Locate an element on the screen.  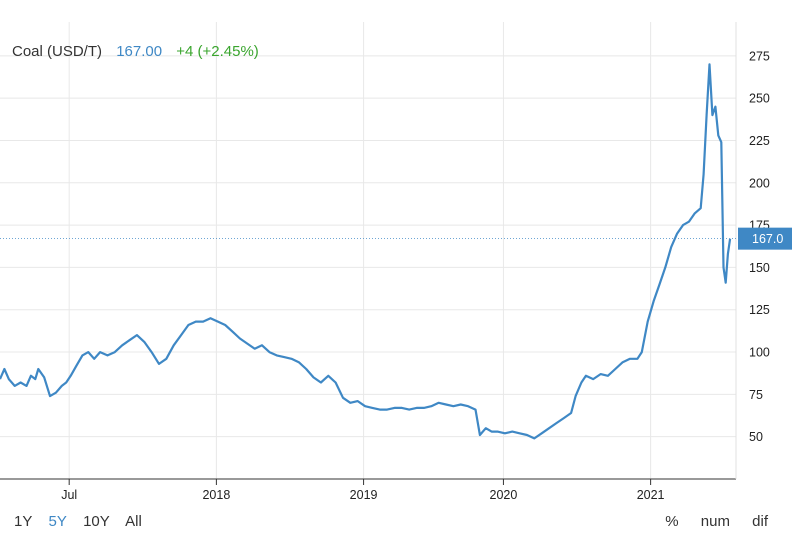
y-tick-label: 225 is located at coordinates (759, 141).